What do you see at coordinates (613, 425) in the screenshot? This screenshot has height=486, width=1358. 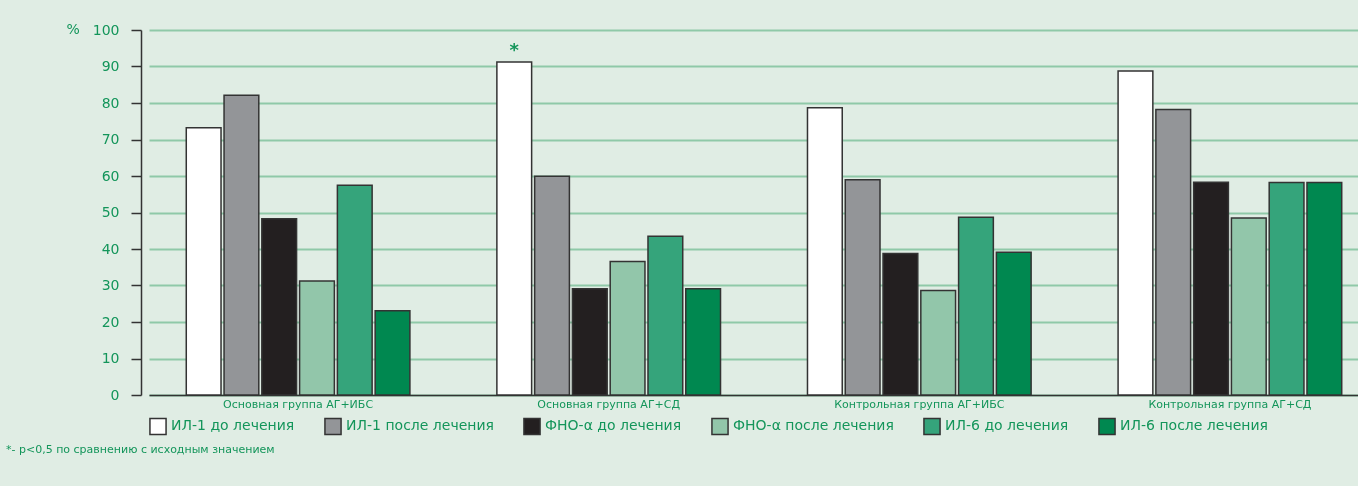 I see `legend-label: ФНО-α до лечения` at bounding box center [613, 425].